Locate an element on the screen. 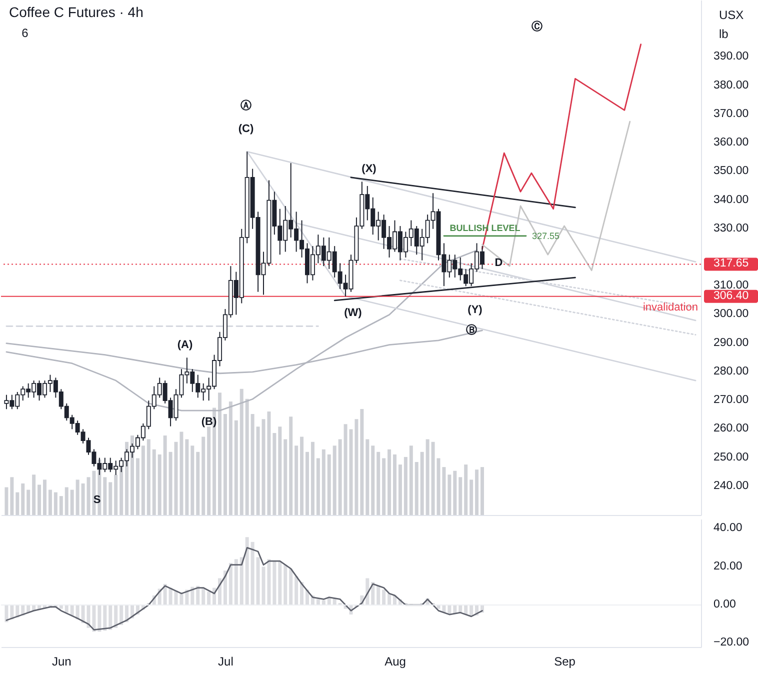  y-tick-label: 370.00 is located at coordinates (731, 114).